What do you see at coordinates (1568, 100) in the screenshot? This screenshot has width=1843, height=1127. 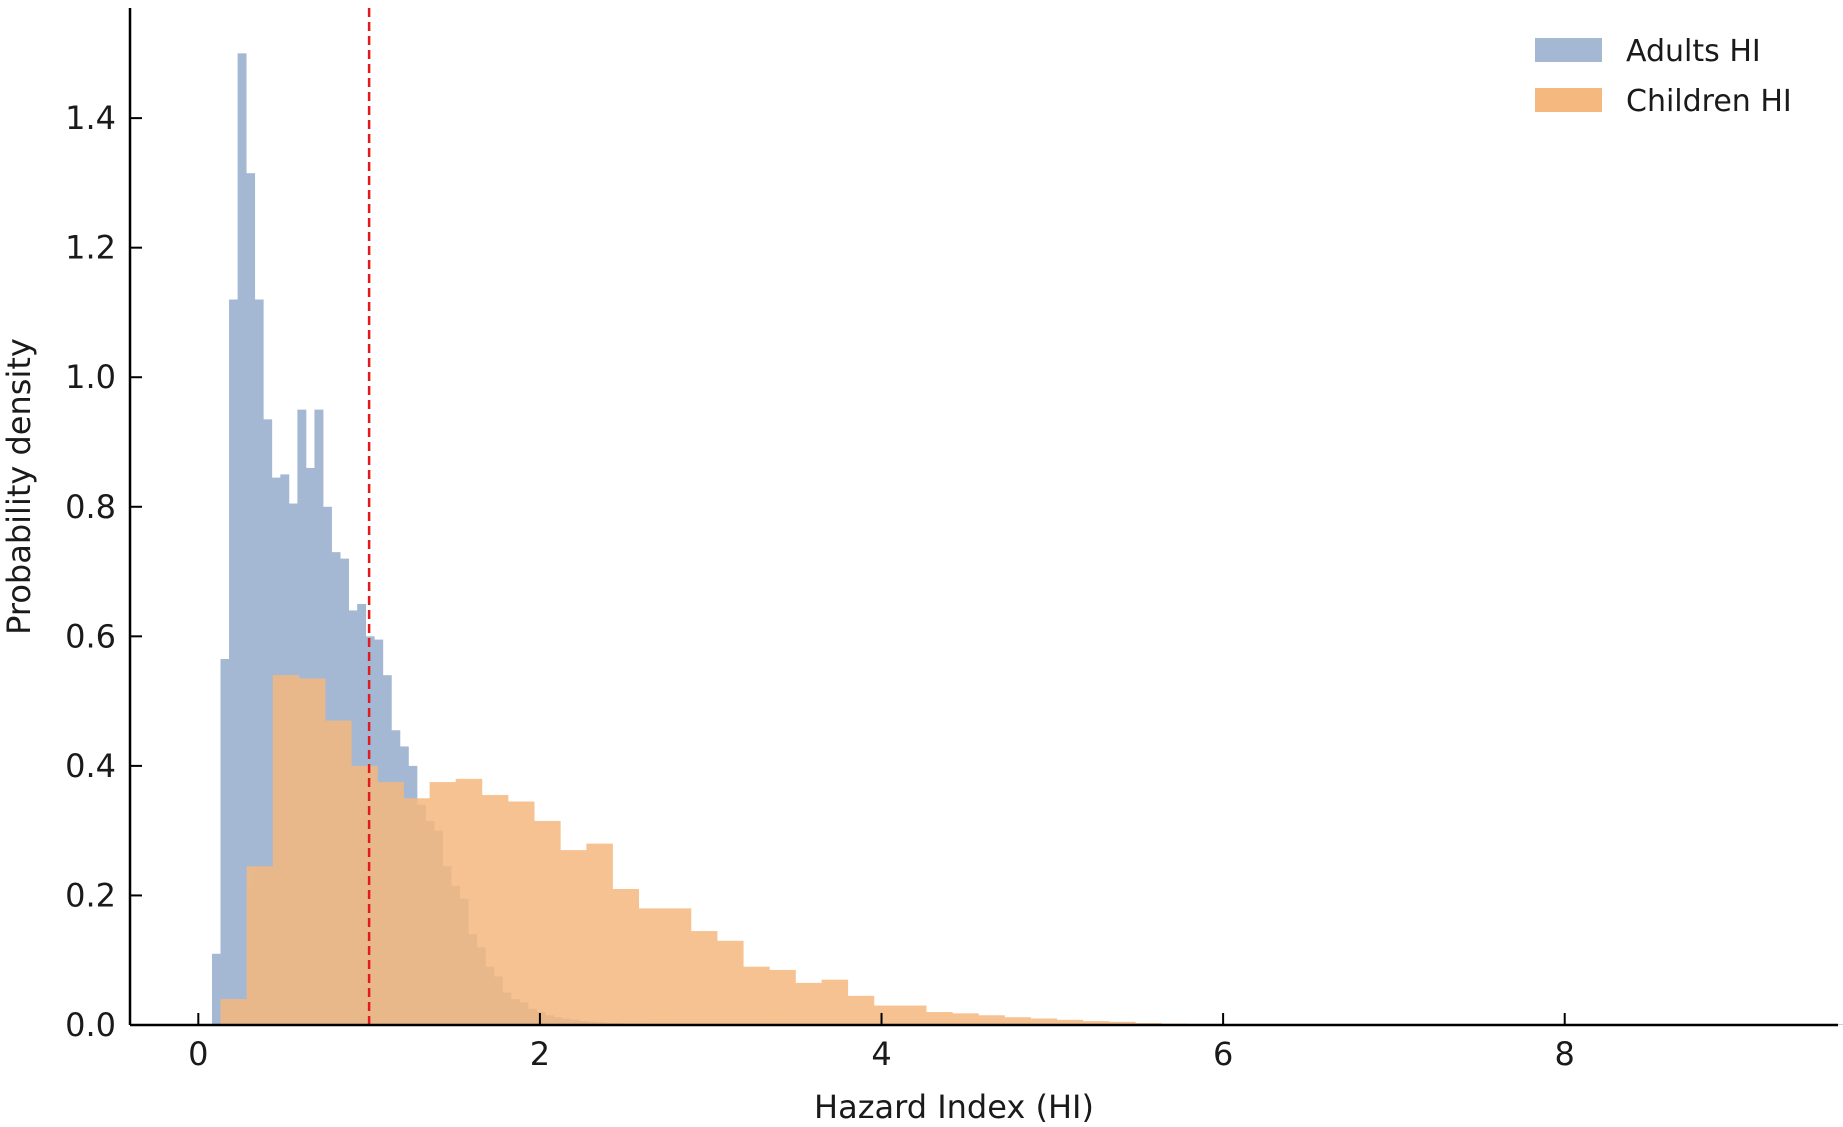 I see `legend-swatch-children` at bounding box center [1568, 100].